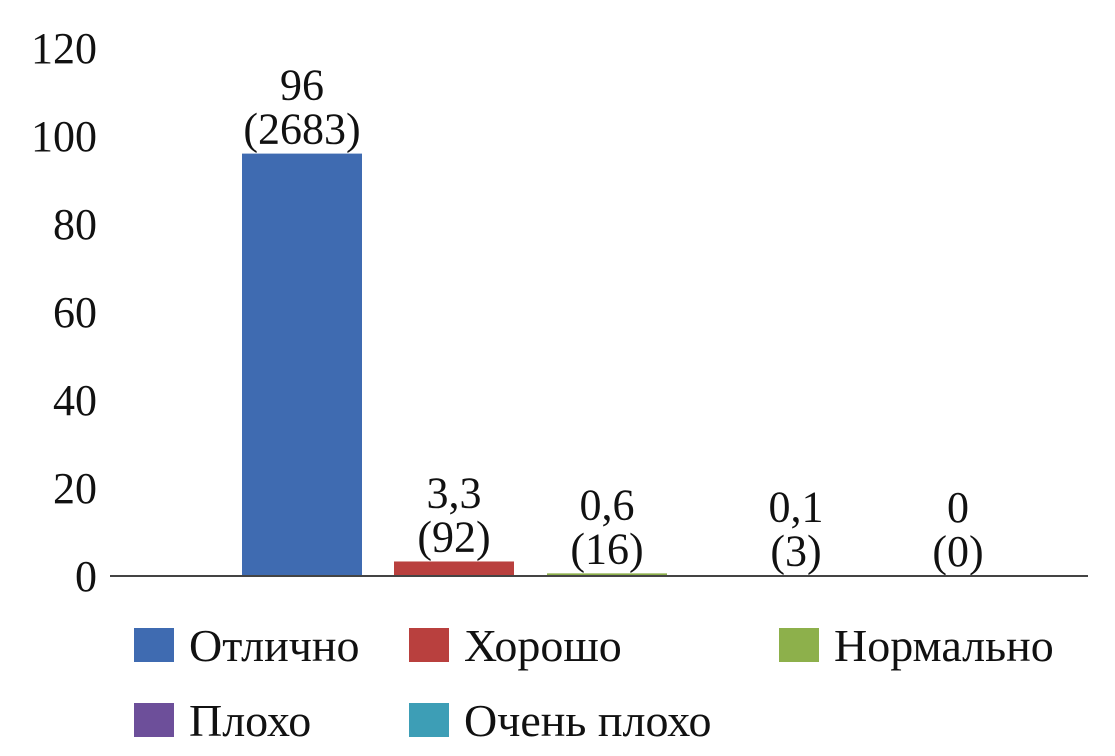  I want to click on y-axis-ticks: 0 20 40 60 80 100 120, so click(64, 312).